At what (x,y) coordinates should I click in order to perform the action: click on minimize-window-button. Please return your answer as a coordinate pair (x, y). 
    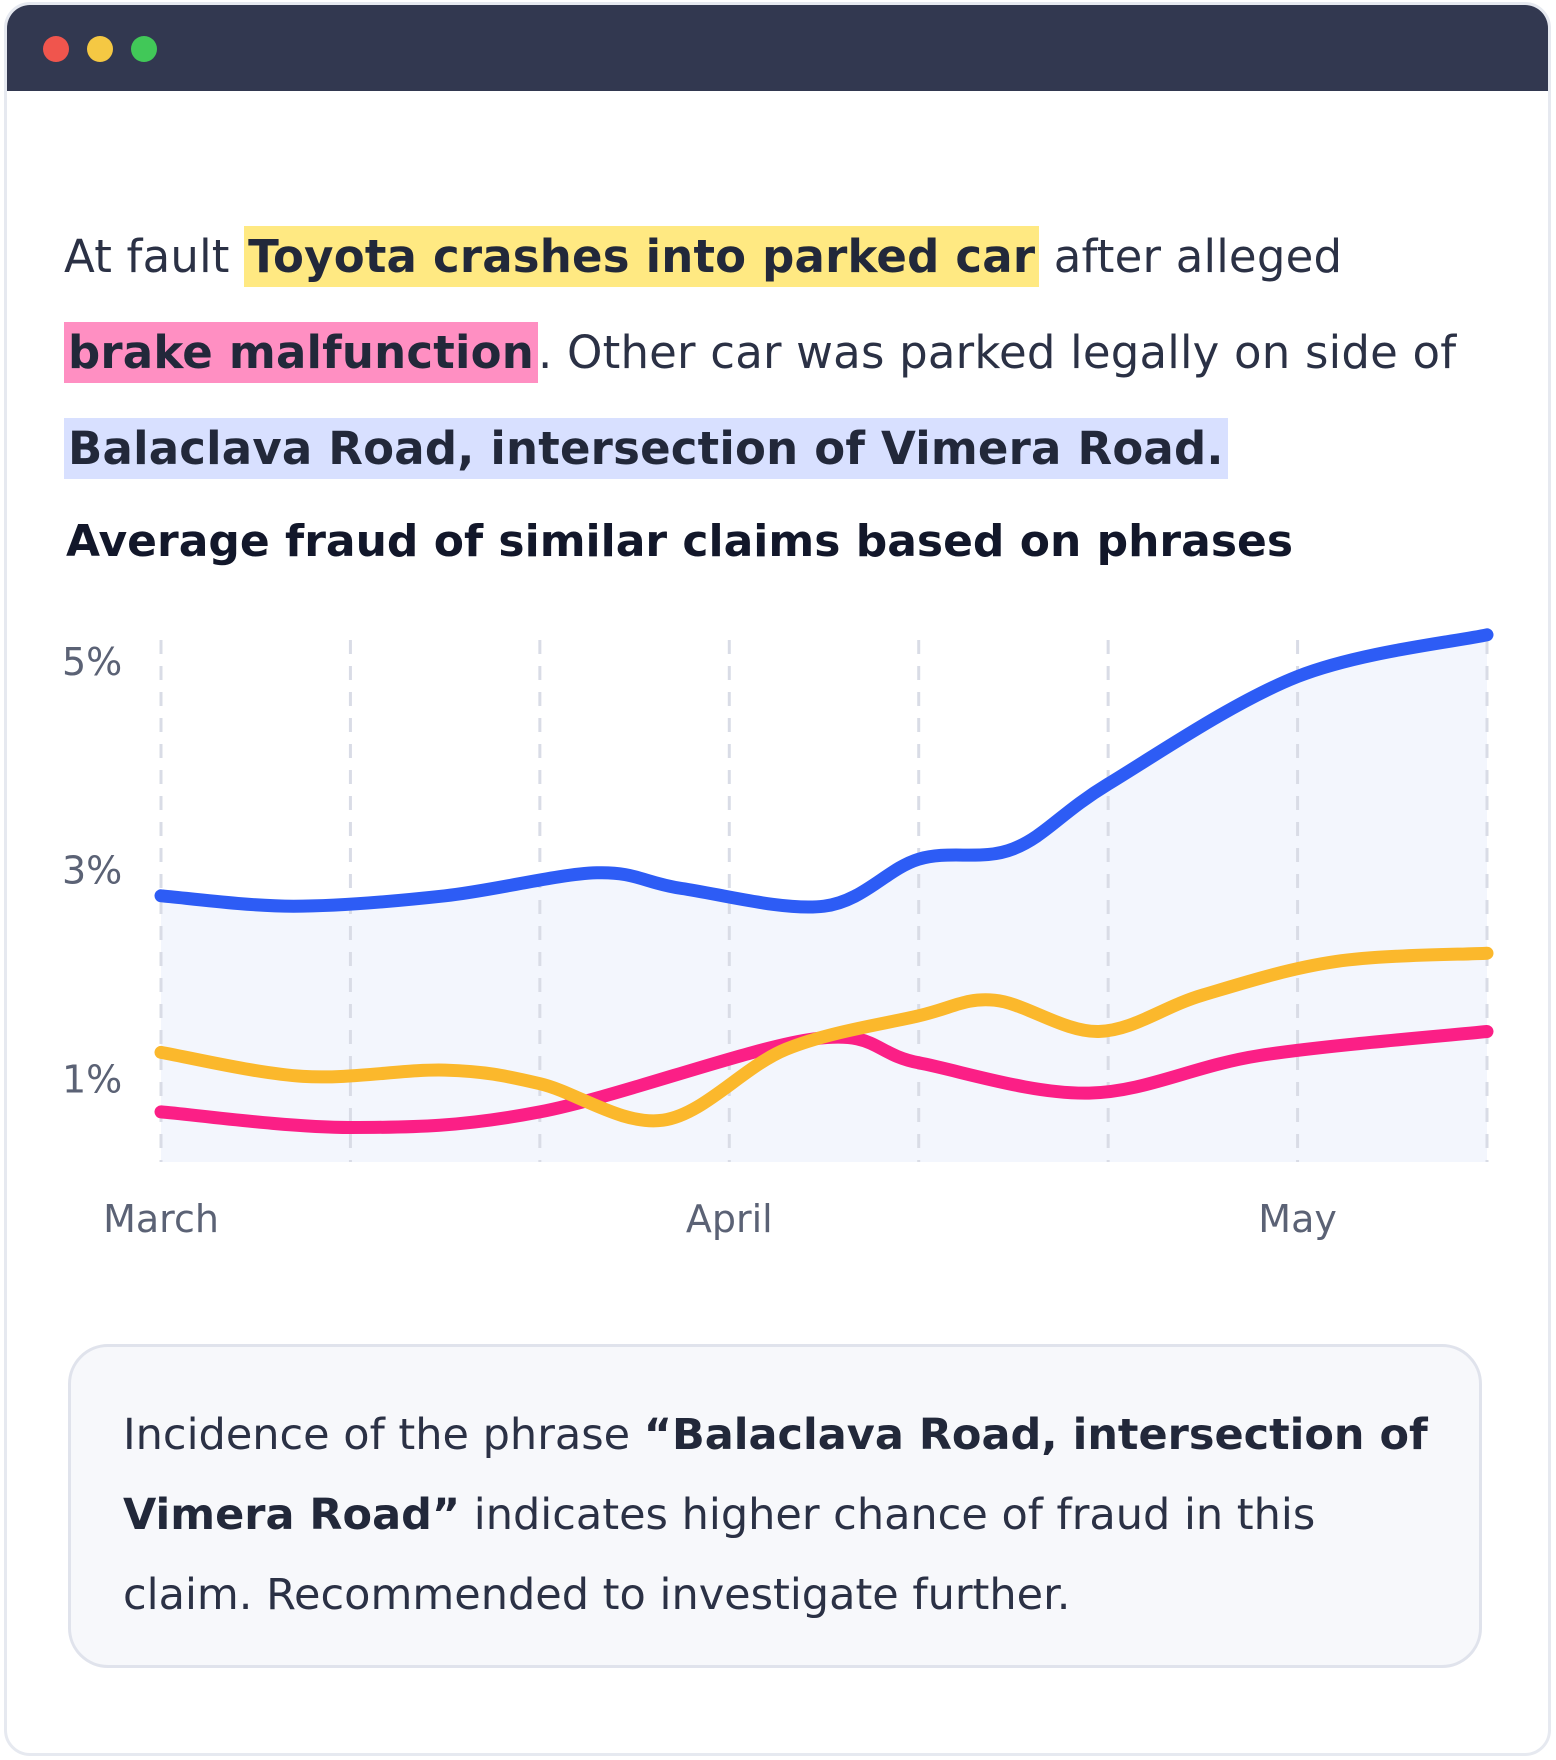
    Looking at the image, I should click on (100, 49).